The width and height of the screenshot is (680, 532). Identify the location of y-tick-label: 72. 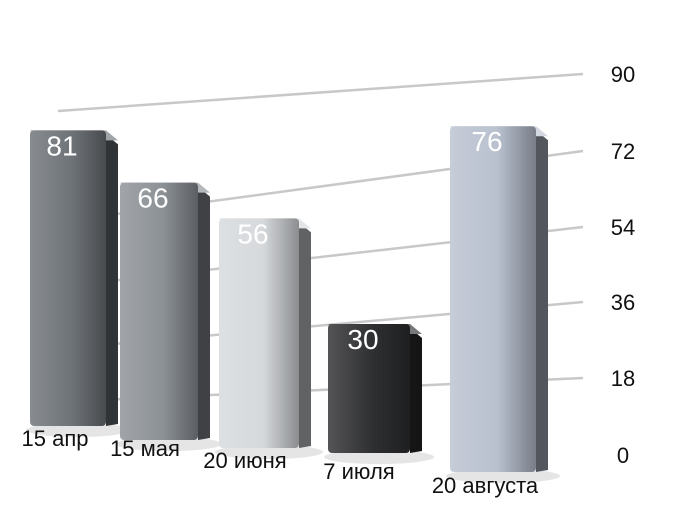
(623, 151).